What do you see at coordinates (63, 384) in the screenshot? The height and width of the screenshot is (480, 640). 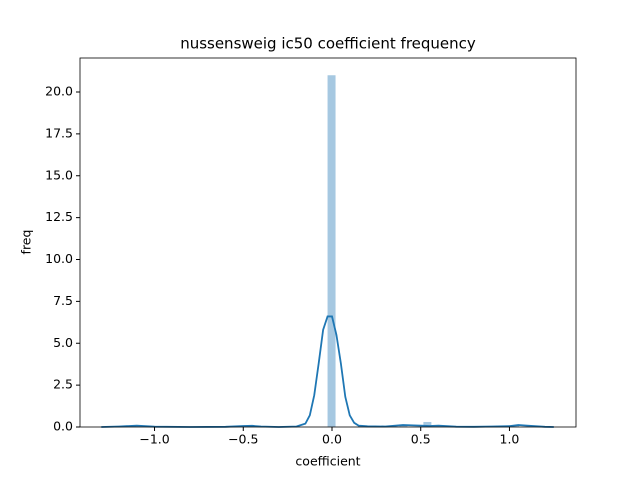 I see `y-tick-label: 2.5` at bounding box center [63, 384].